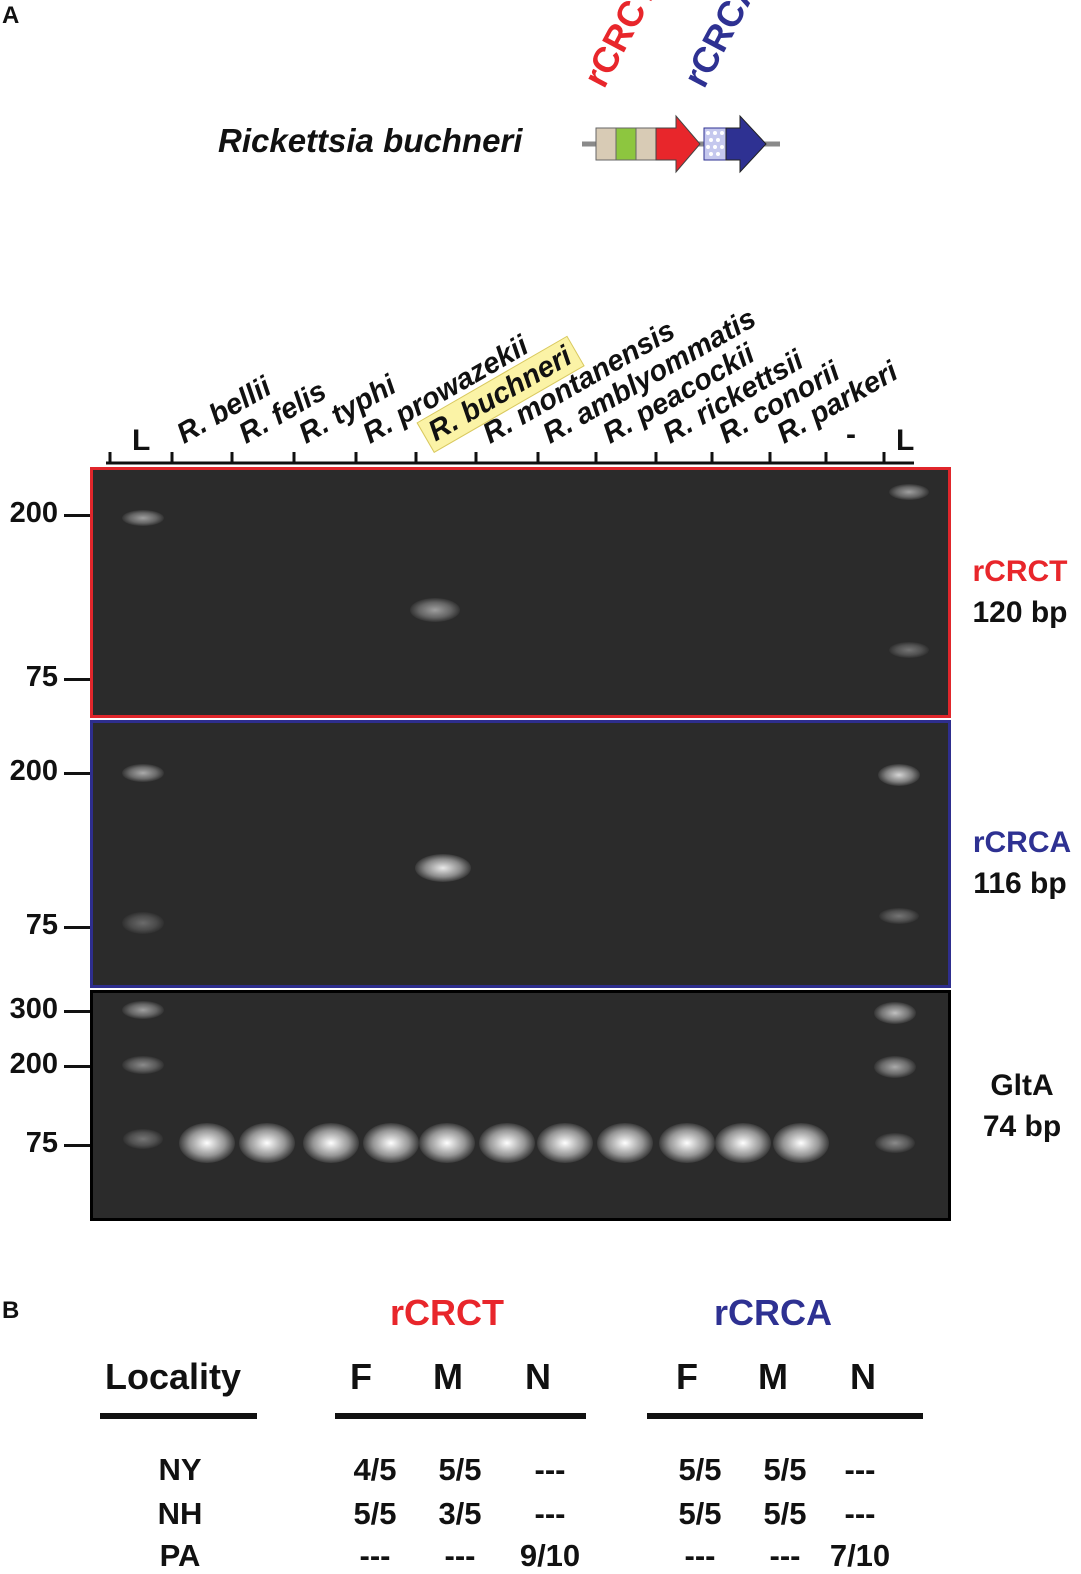  I want to click on rcrca-arrow, so click(746, 144).